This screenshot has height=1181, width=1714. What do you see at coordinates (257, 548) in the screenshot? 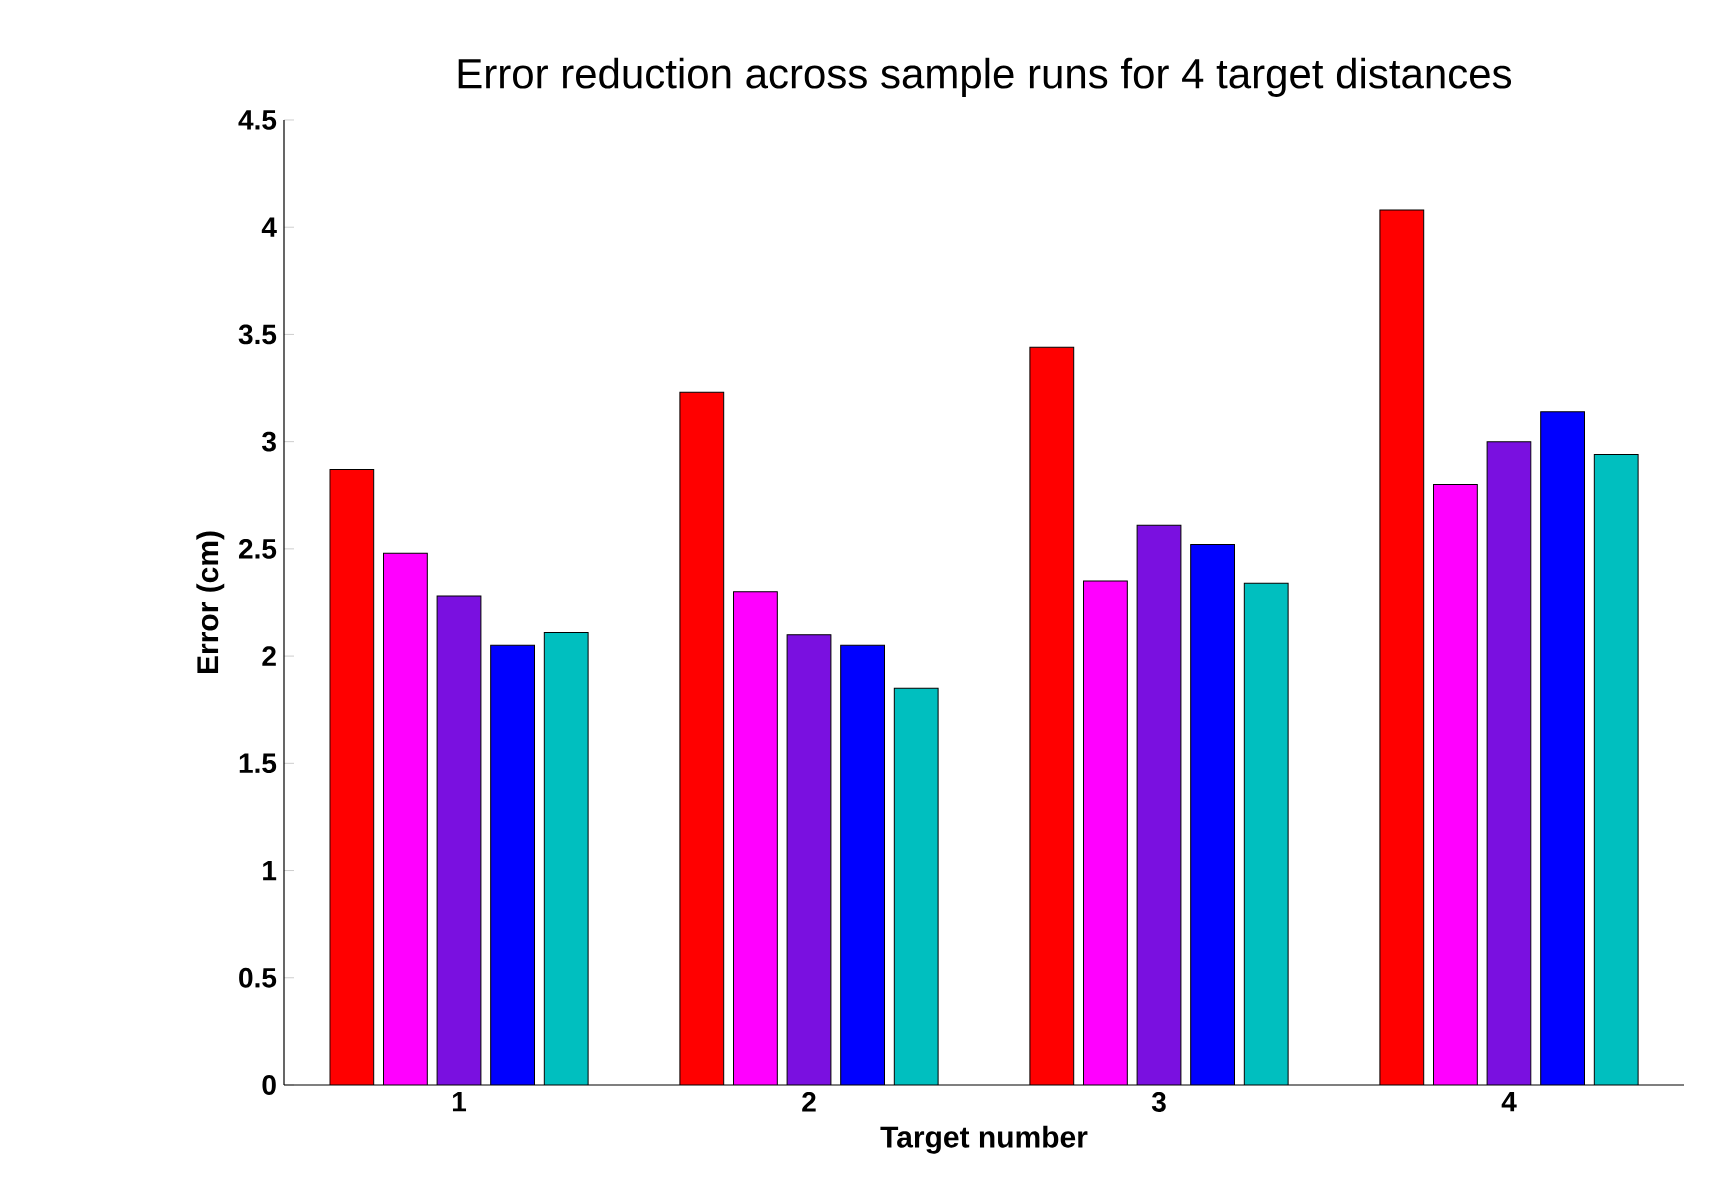
I see `y-tick-label: 2.5` at bounding box center [257, 548].